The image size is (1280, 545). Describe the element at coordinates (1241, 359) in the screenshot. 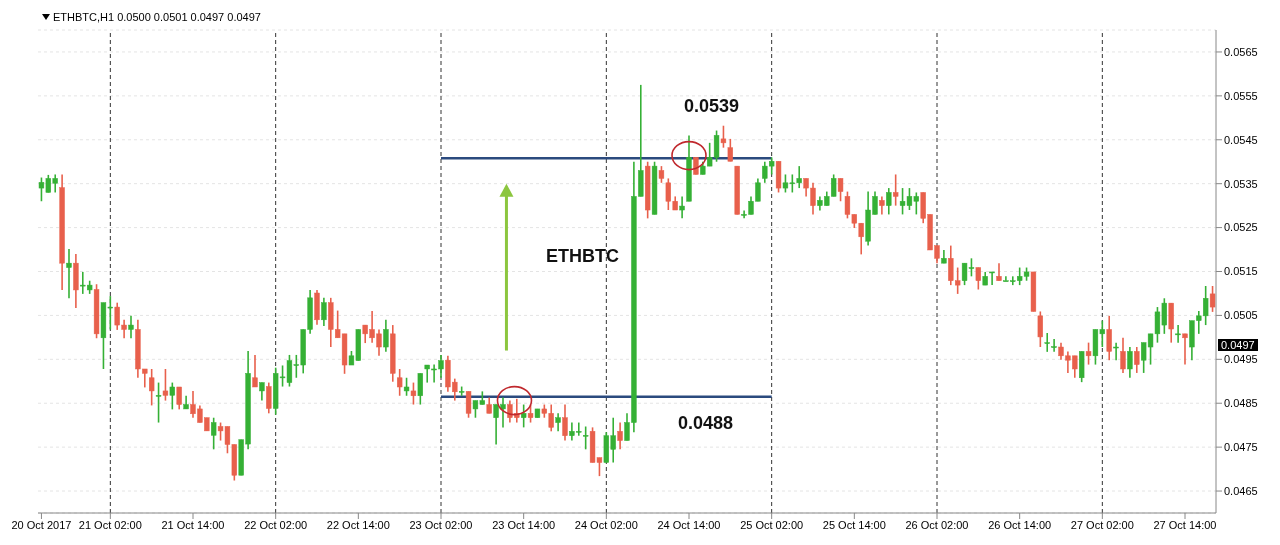

I see `y-tick-label: 0.0495` at that location.